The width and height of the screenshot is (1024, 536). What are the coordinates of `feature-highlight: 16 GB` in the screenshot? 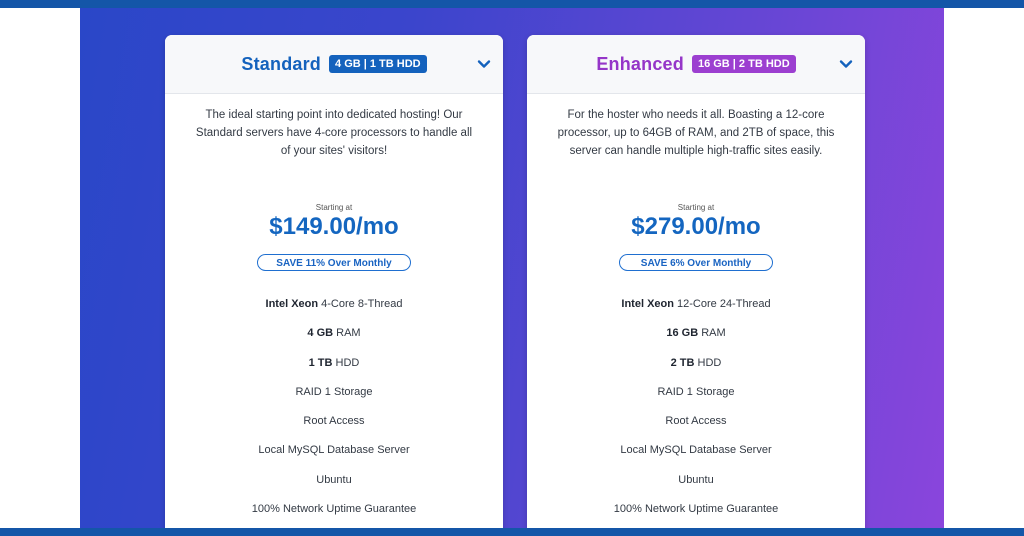 It's located at (682, 333).